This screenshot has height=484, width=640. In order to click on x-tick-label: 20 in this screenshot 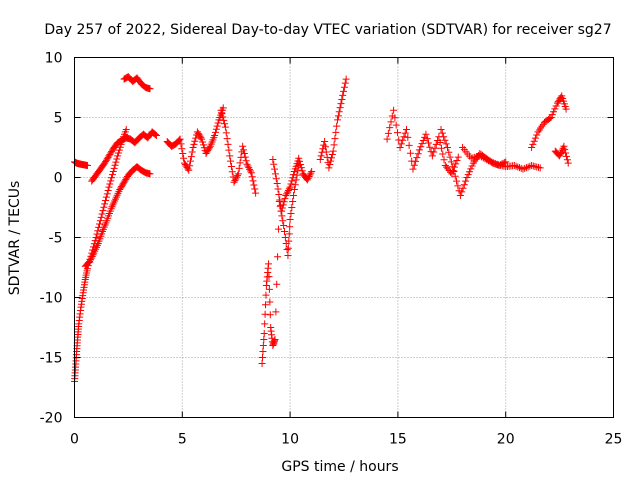, I will do `click(506, 440)`.